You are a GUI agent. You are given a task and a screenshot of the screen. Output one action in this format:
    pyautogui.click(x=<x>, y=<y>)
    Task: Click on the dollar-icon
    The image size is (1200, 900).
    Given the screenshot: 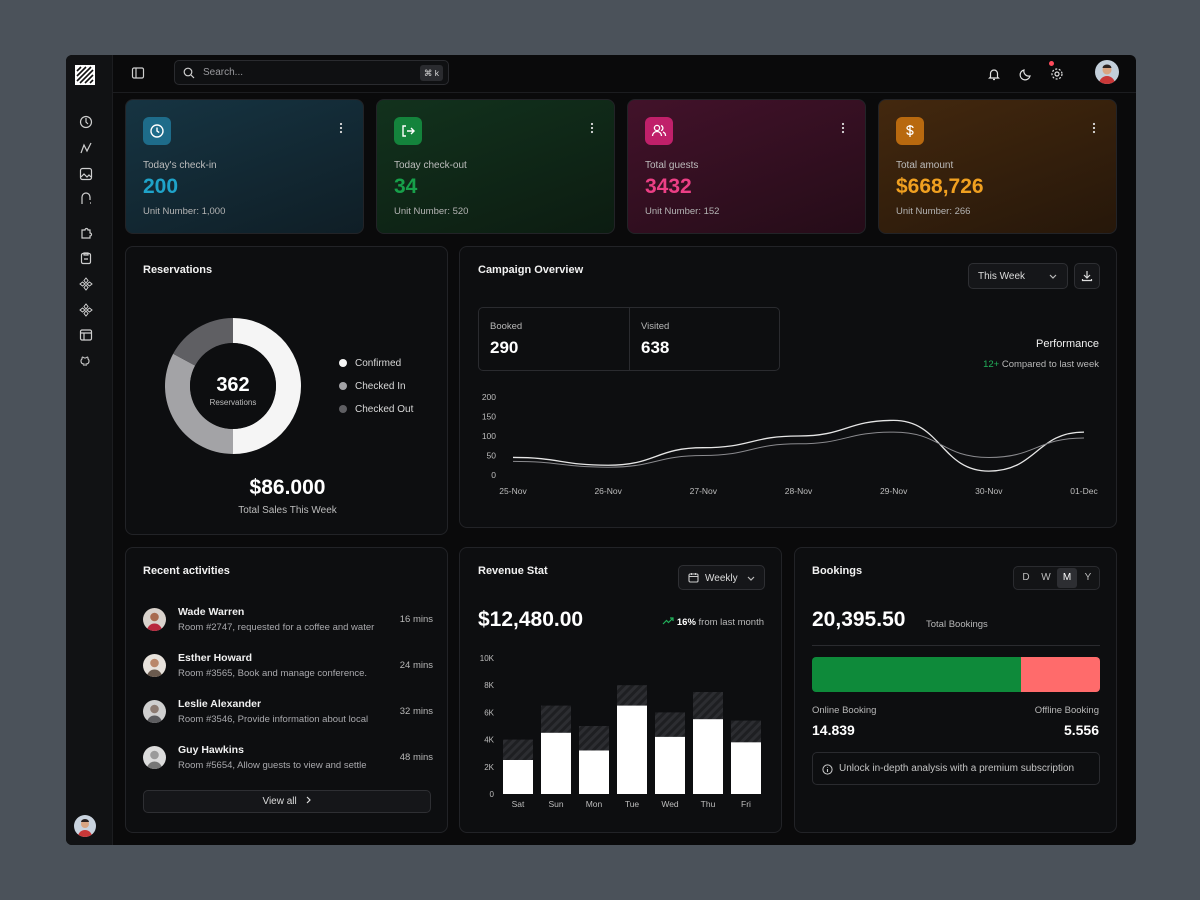 What is the action you would take?
    pyautogui.click(x=910, y=131)
    